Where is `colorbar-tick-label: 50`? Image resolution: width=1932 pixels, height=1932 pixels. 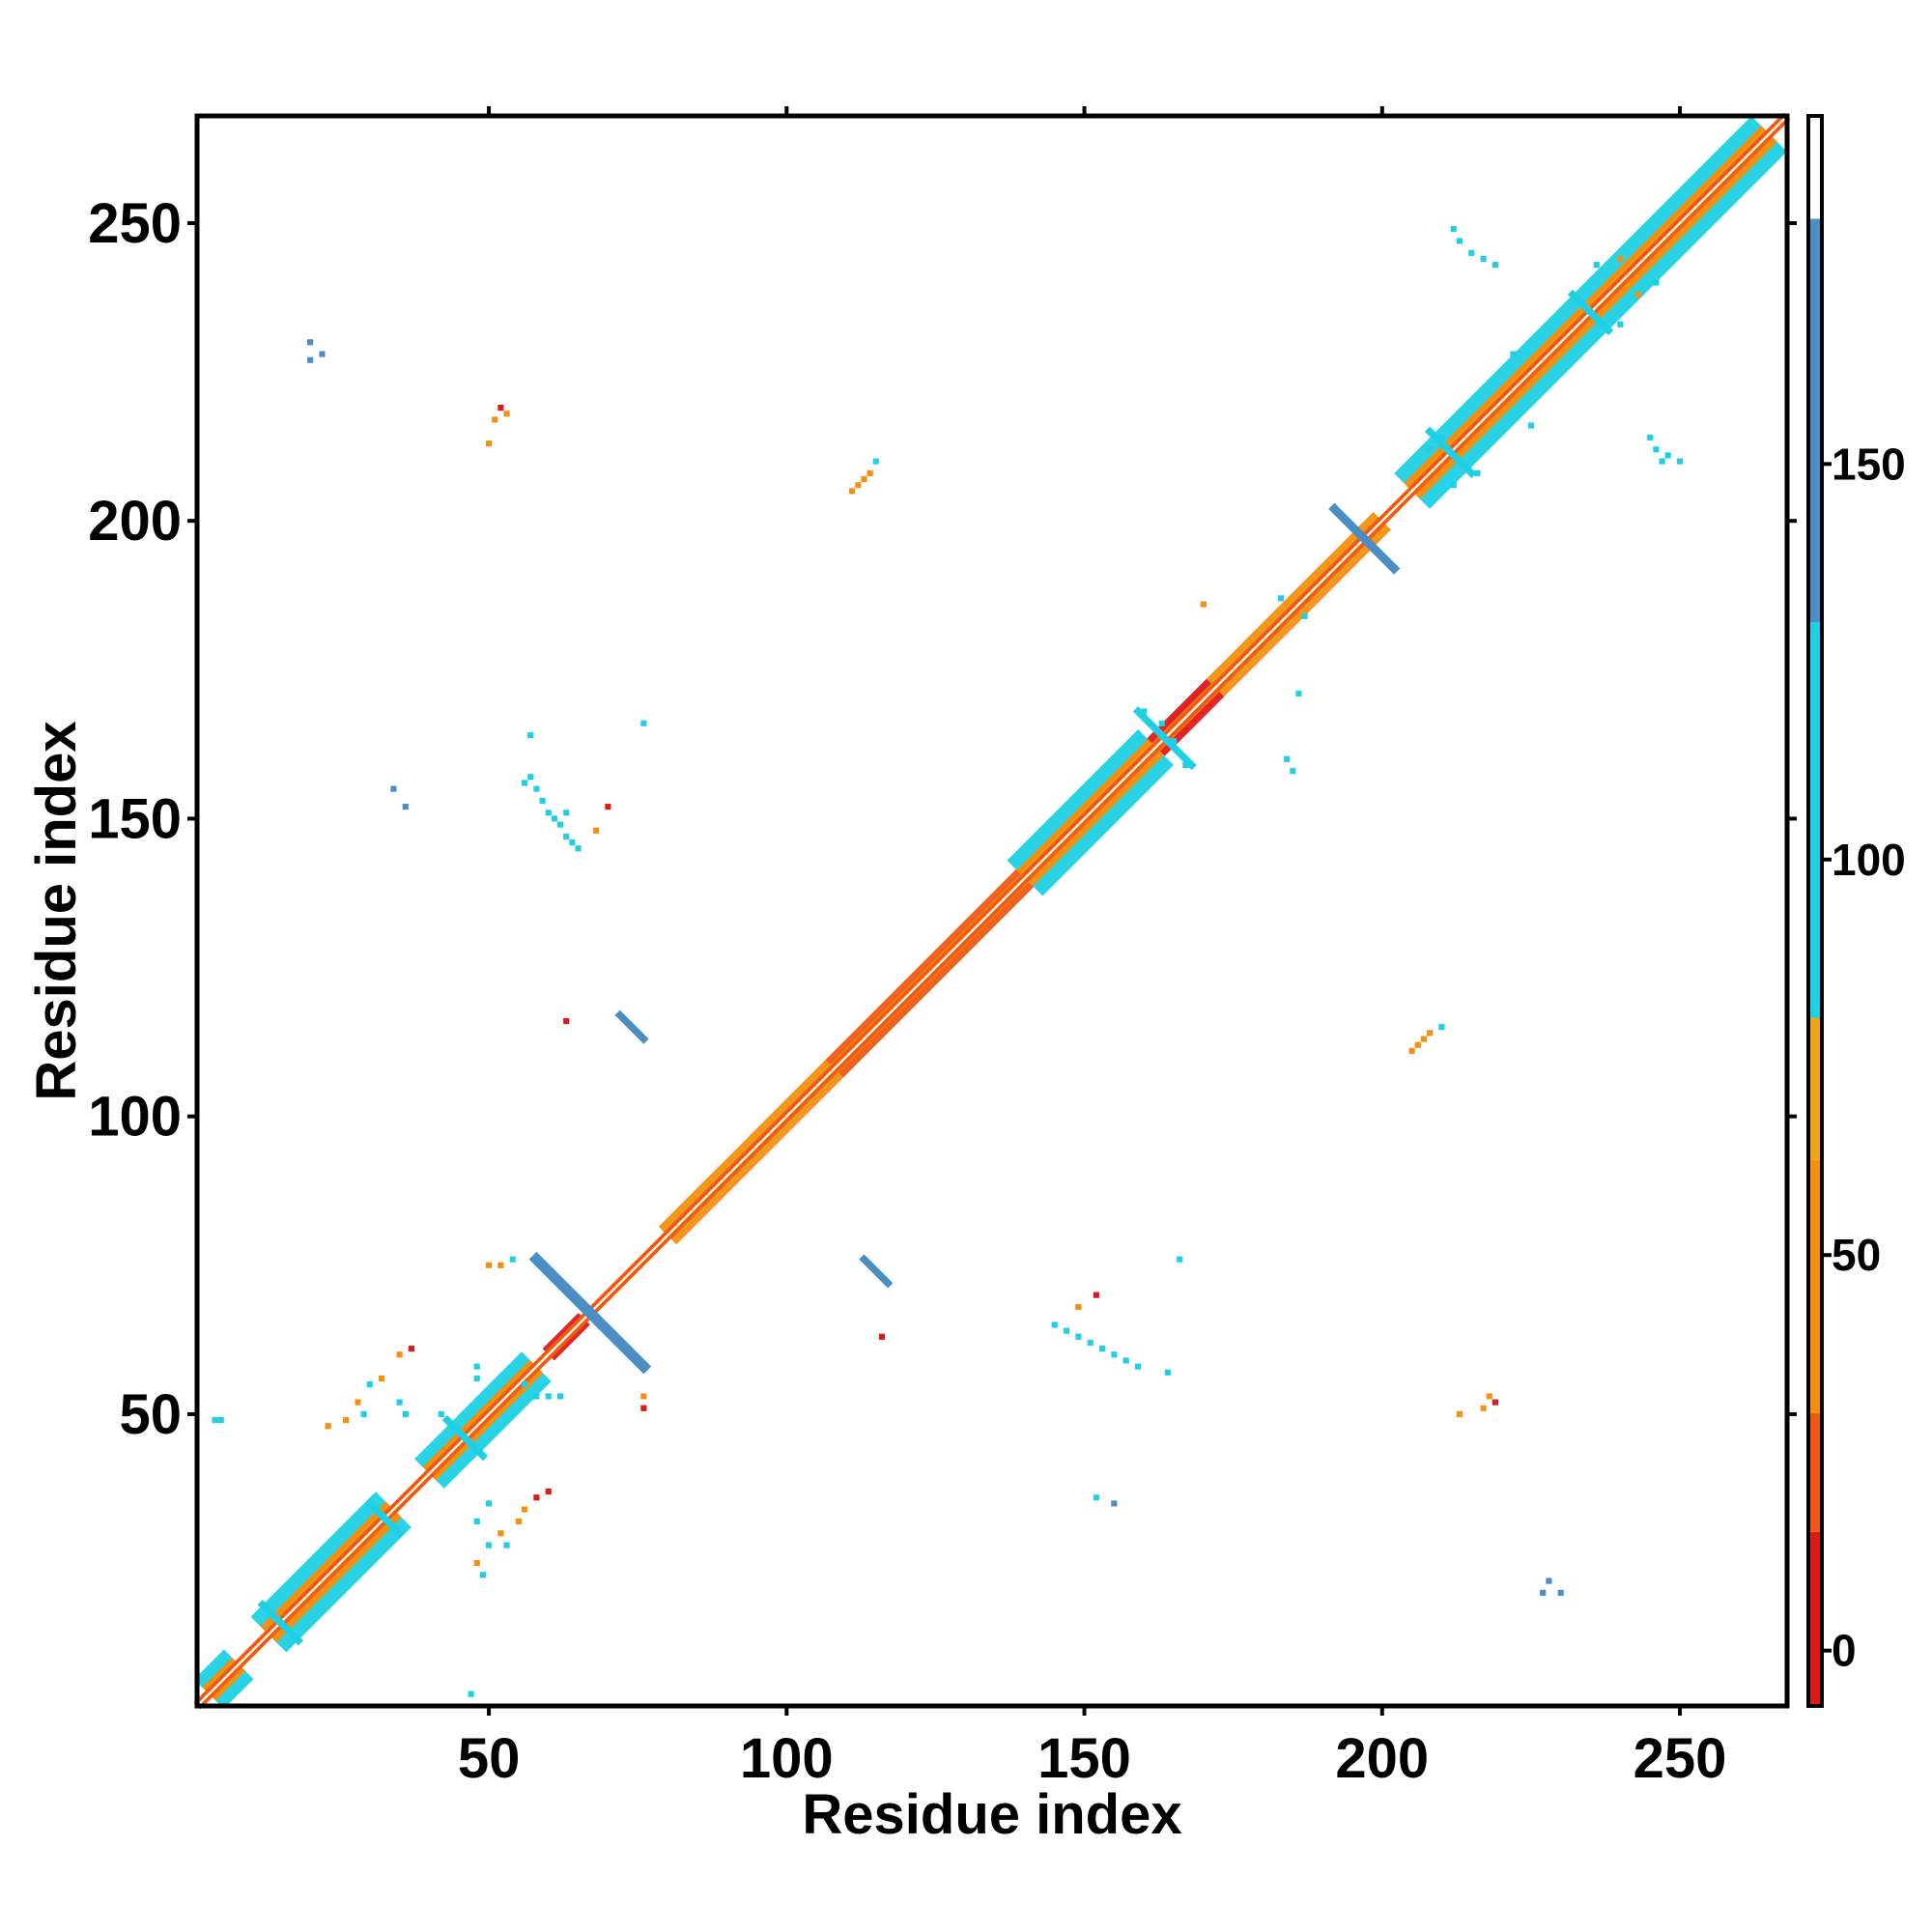
colorbar-tick-label: 50 is located at coordinates (1856, 1255).